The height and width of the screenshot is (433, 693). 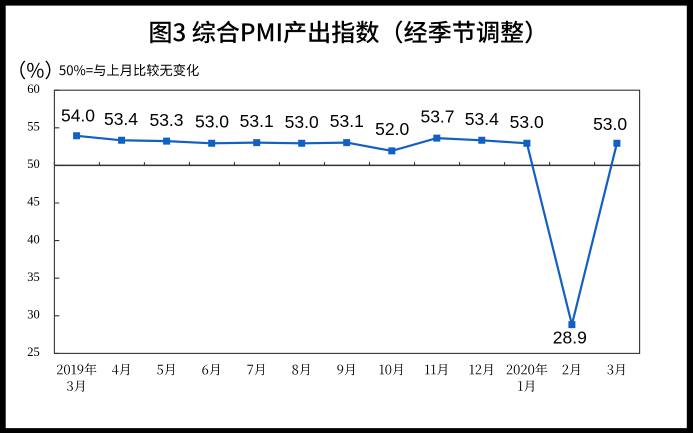 I want to click on svg-text: 52.0, so click(x=392, y=129).